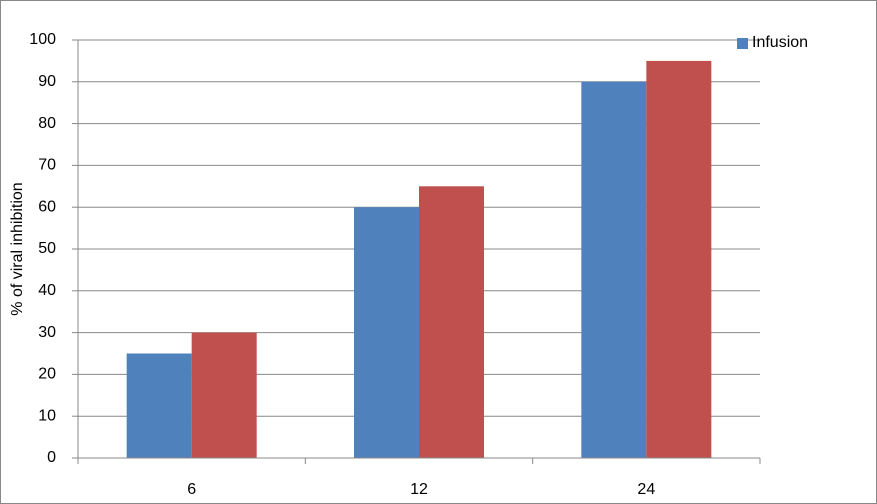 The width and height of the screenshot is (877, 504). What do you see at coordinates (47, 374) in the screenshot?
I see `y-tick-label: 20` at bounding box center [47, 374].